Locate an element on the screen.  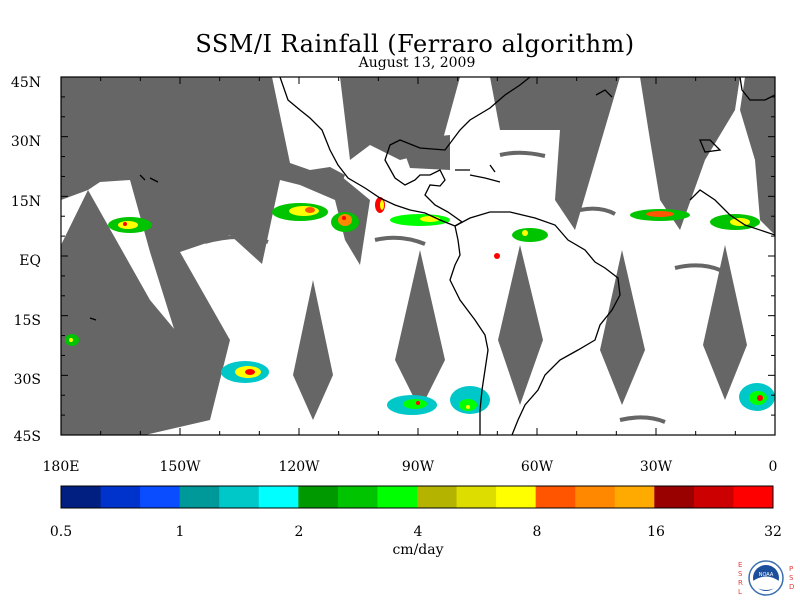
lon-label-150w: 150W is located at coordinates (180, 467).